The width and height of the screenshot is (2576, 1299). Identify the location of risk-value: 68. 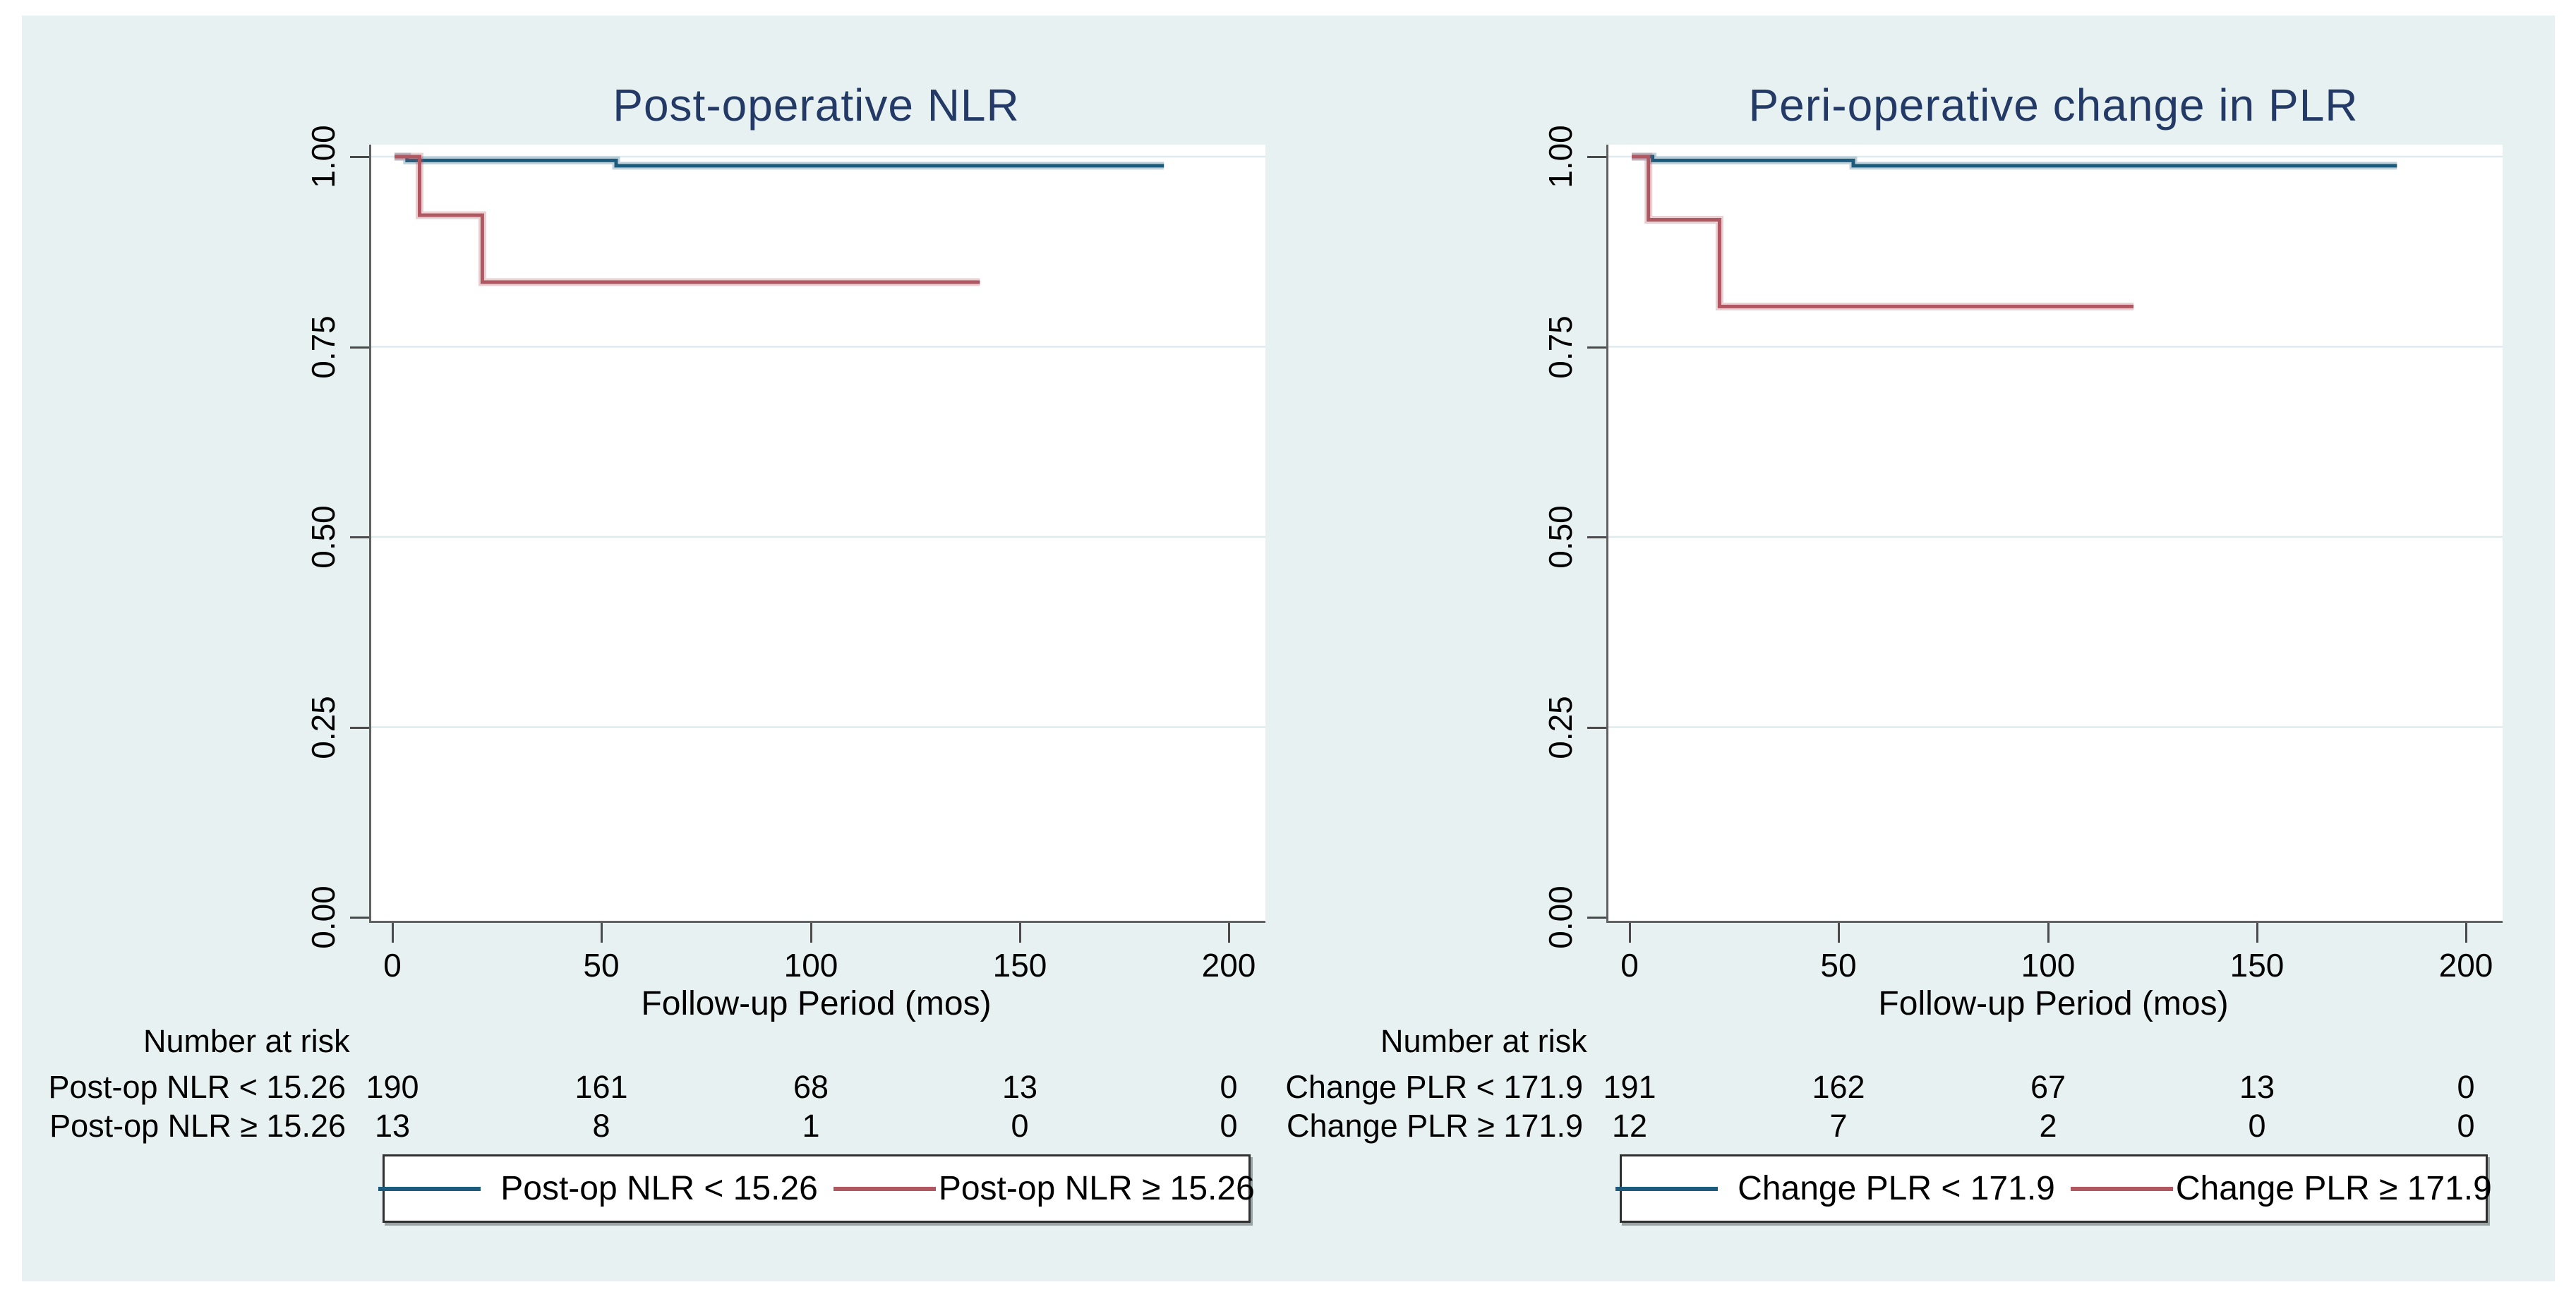
(811, 1087).